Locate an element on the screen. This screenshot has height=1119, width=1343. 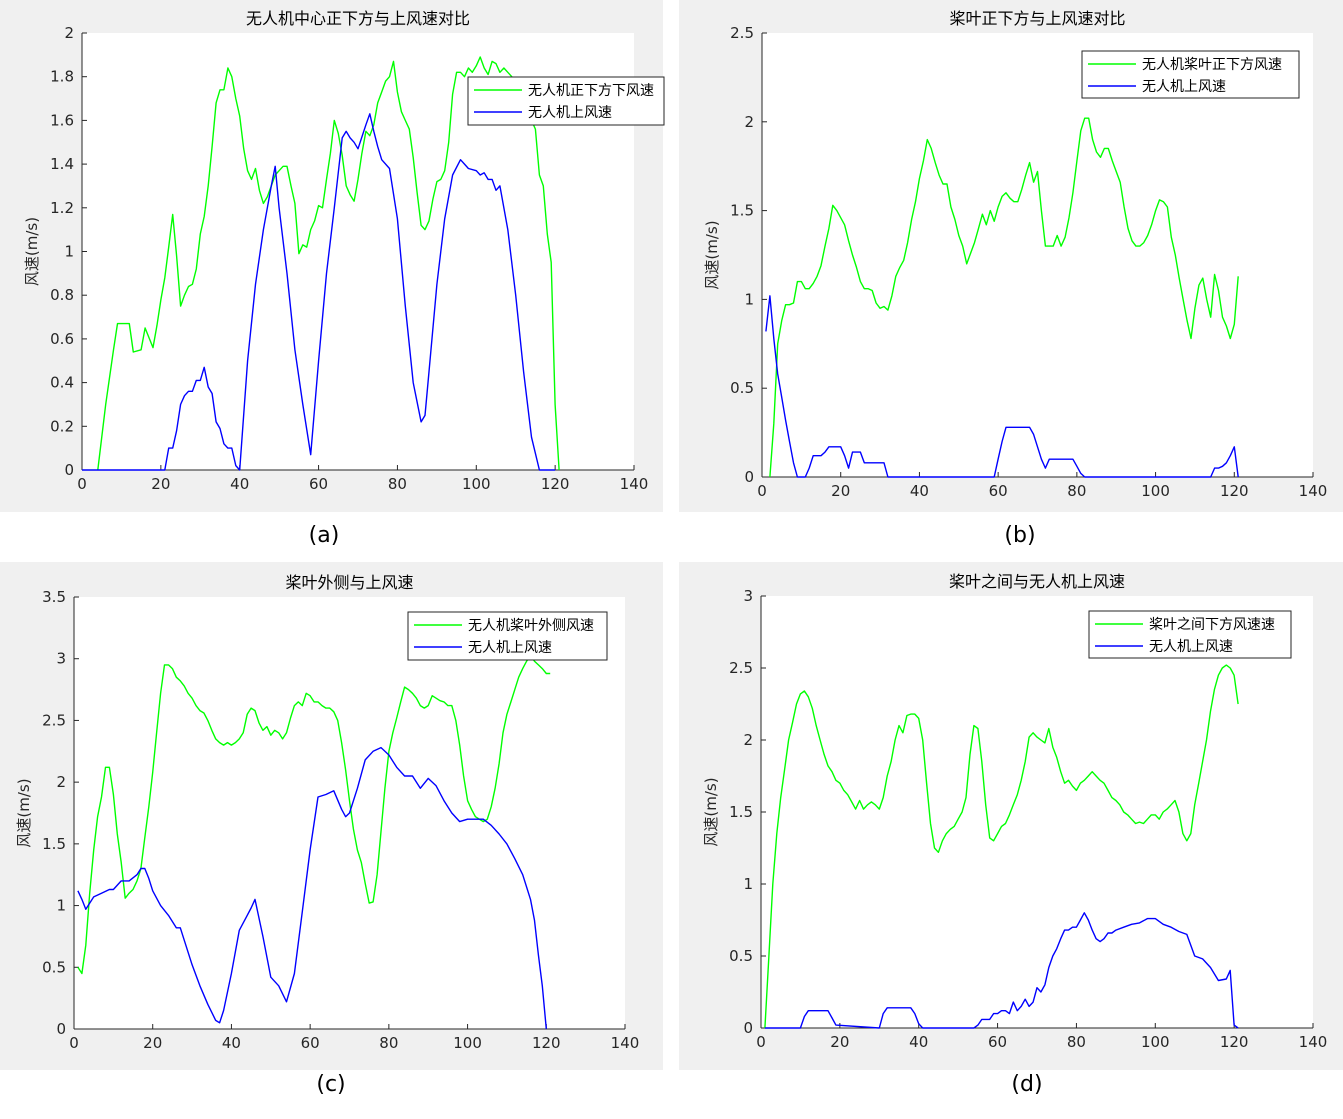
y-tick-label: 0.2 is located at coordinates (62, 426).